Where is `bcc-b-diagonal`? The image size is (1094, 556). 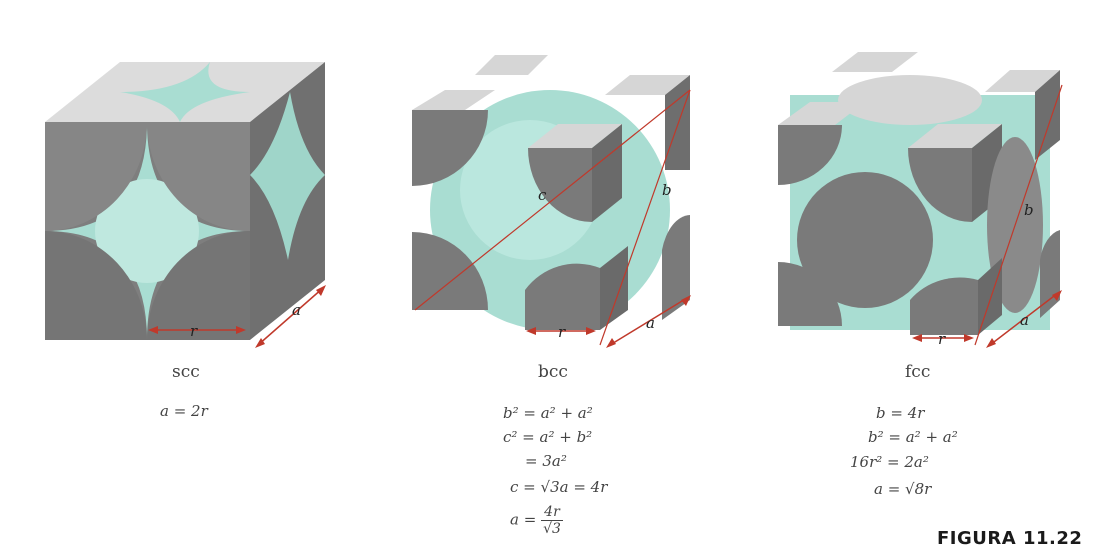 bcc-b-diagonal is located at coordinates (645, 217).